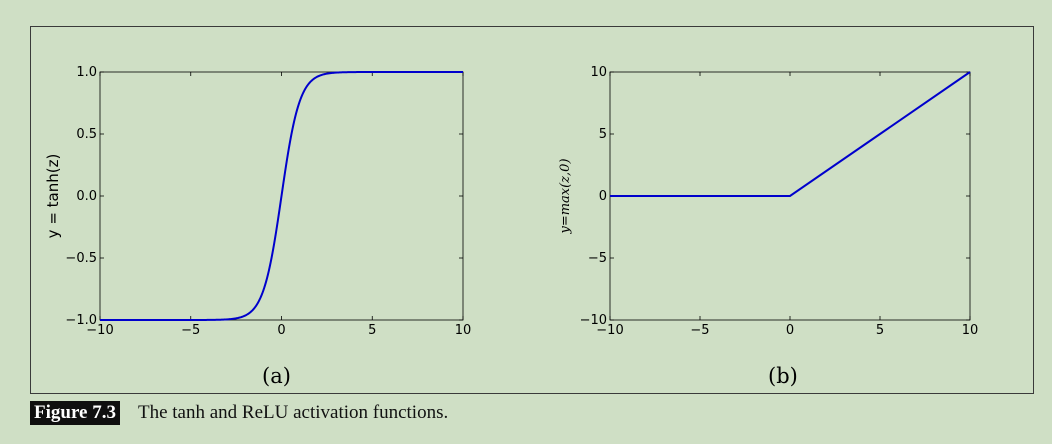 This screenshot has width=1052, height=444. Describe the element at coordinates (81, 258) in the screenshot. I see `y-tick-label: −0.5` at that location.